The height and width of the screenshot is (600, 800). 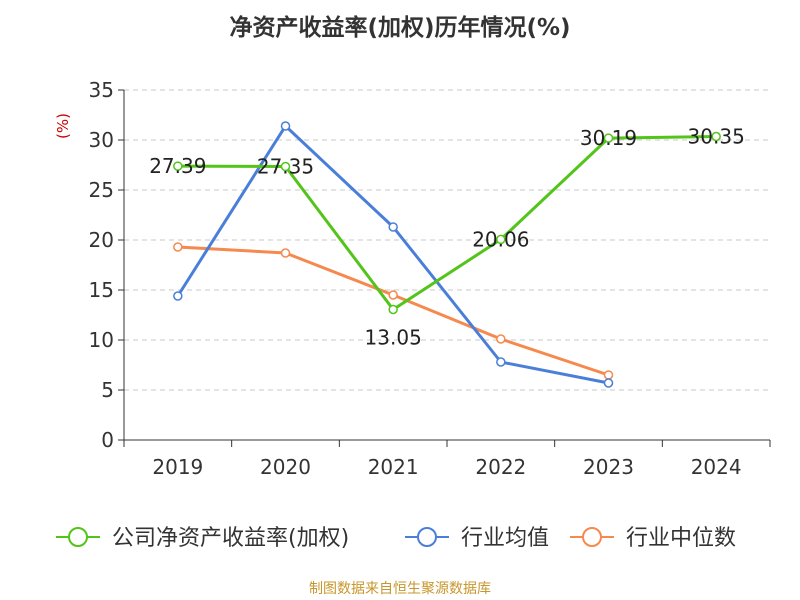 I want to click on source-note: 制图数据来自恒生聚源数据库, so click(x=400, y=589).